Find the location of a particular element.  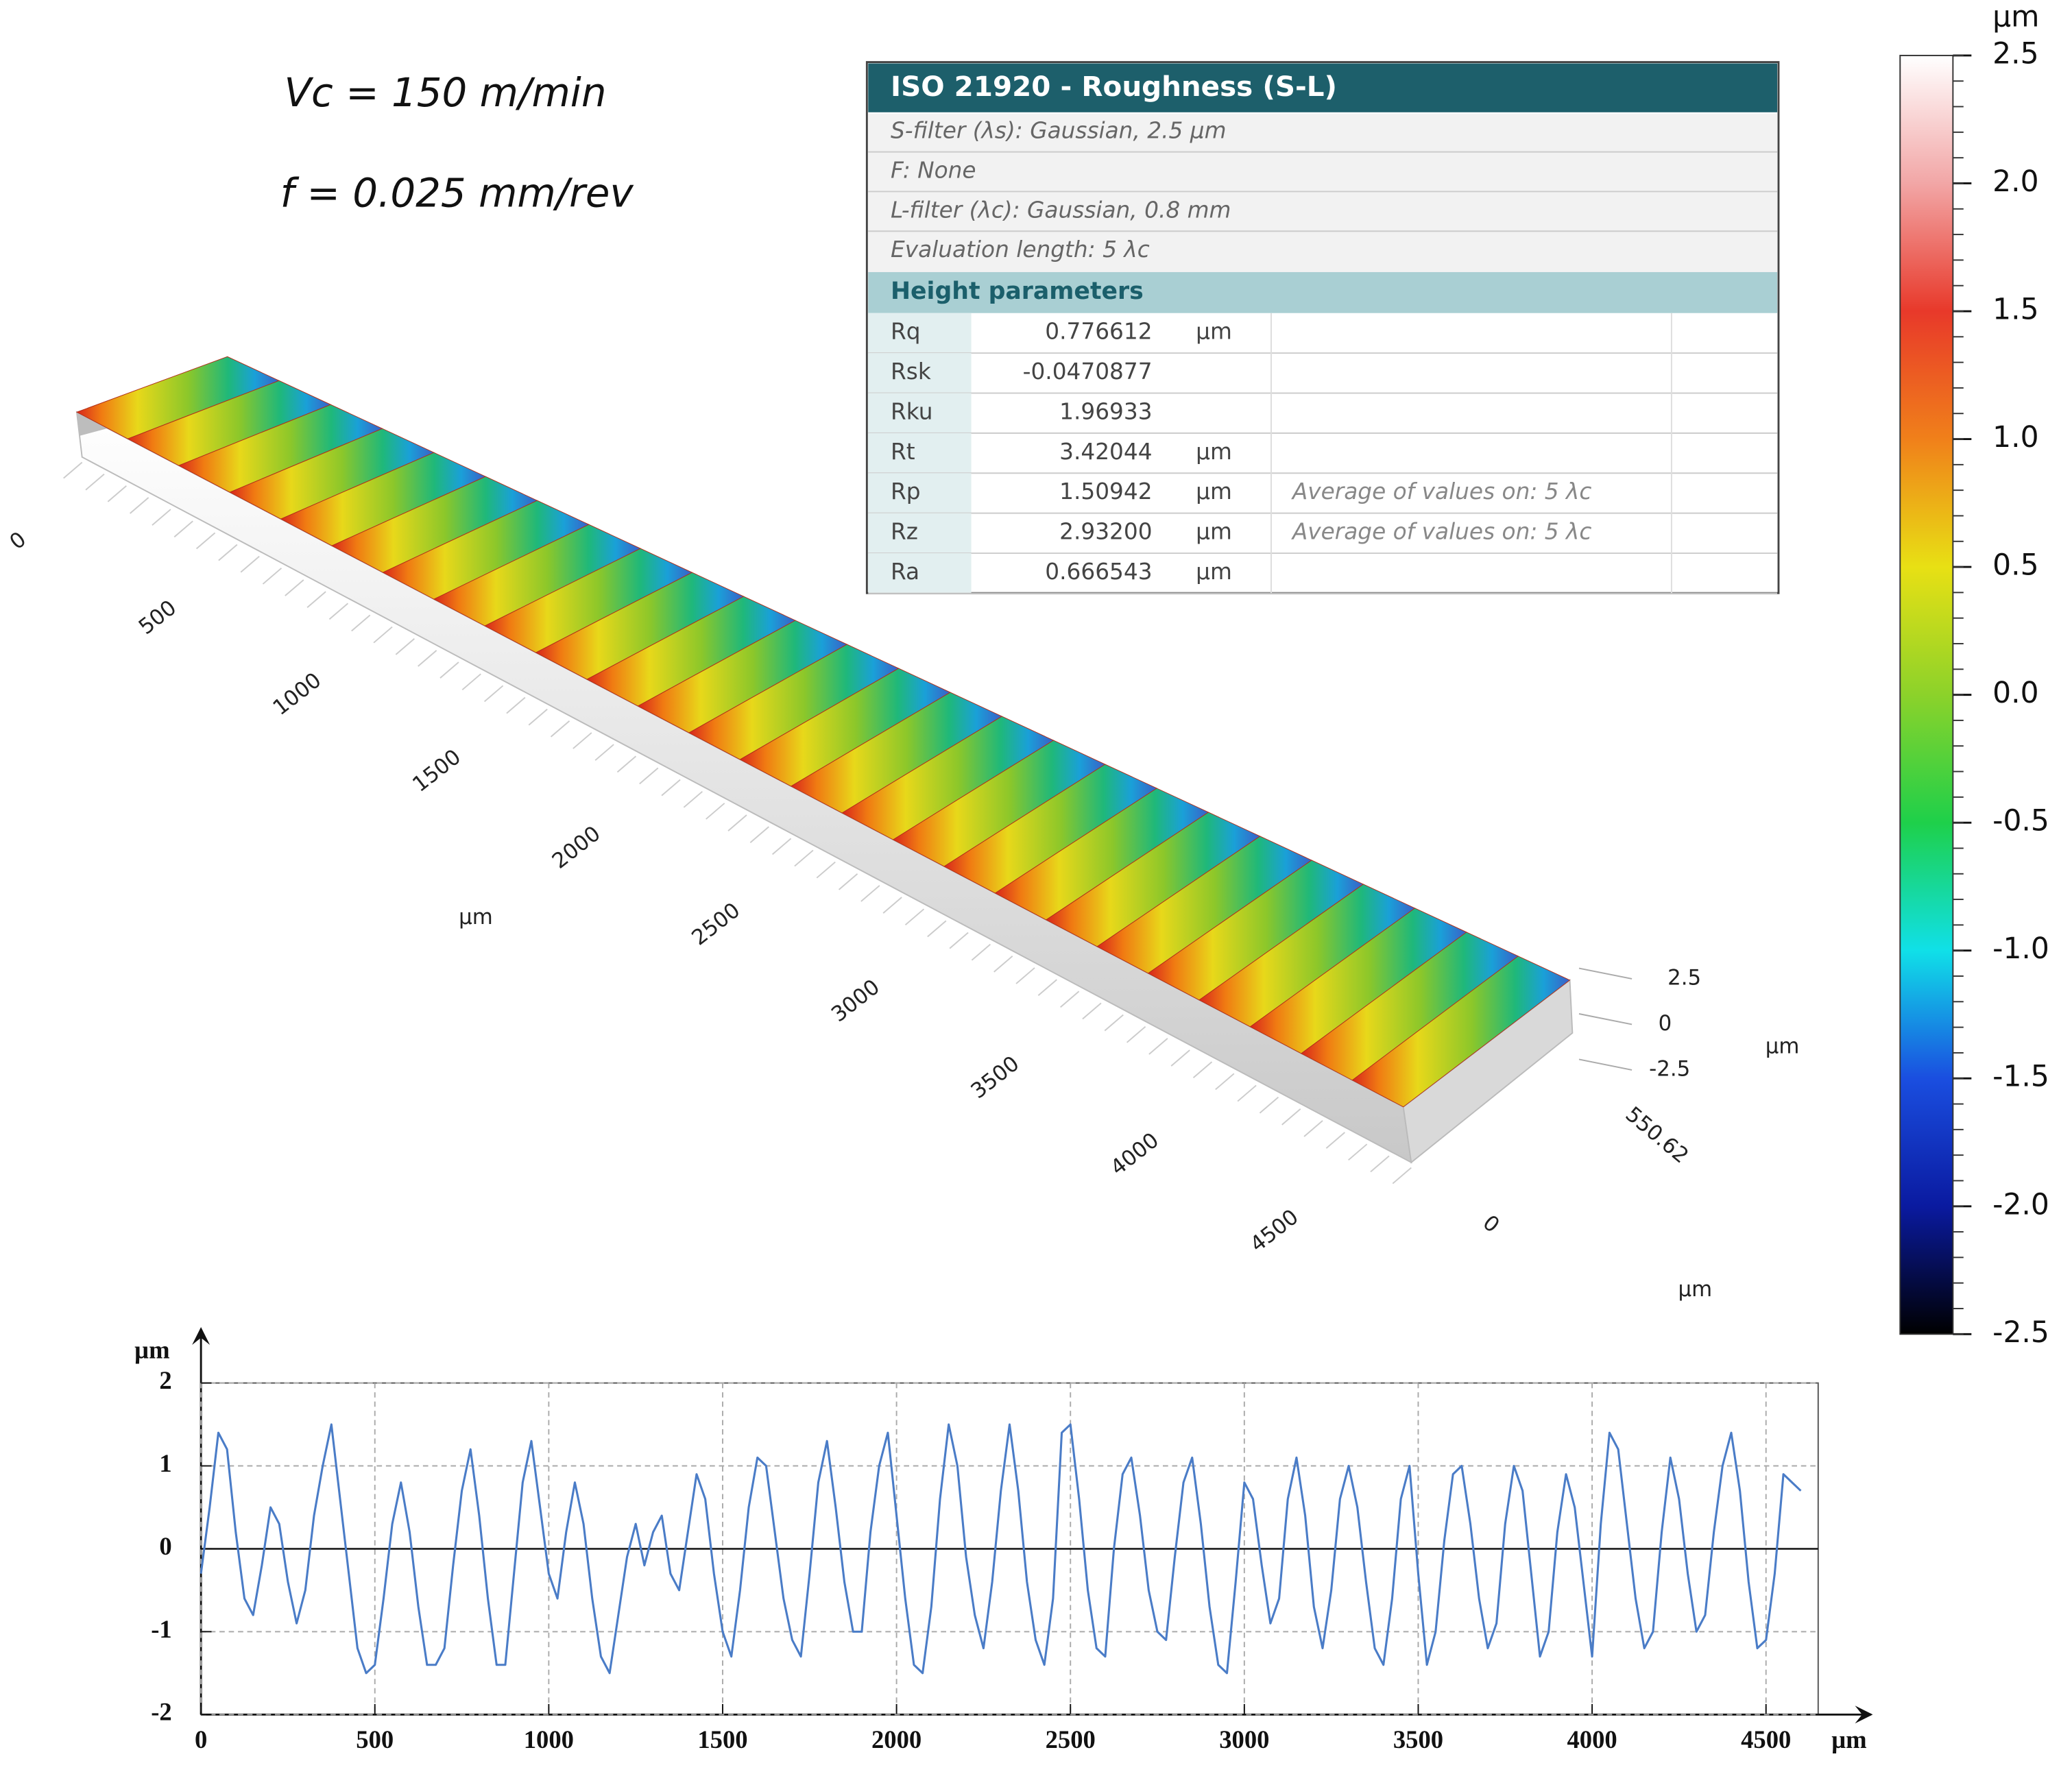

colorbar-tick-label: -2.0 is located at coordinates (2021, 1204).